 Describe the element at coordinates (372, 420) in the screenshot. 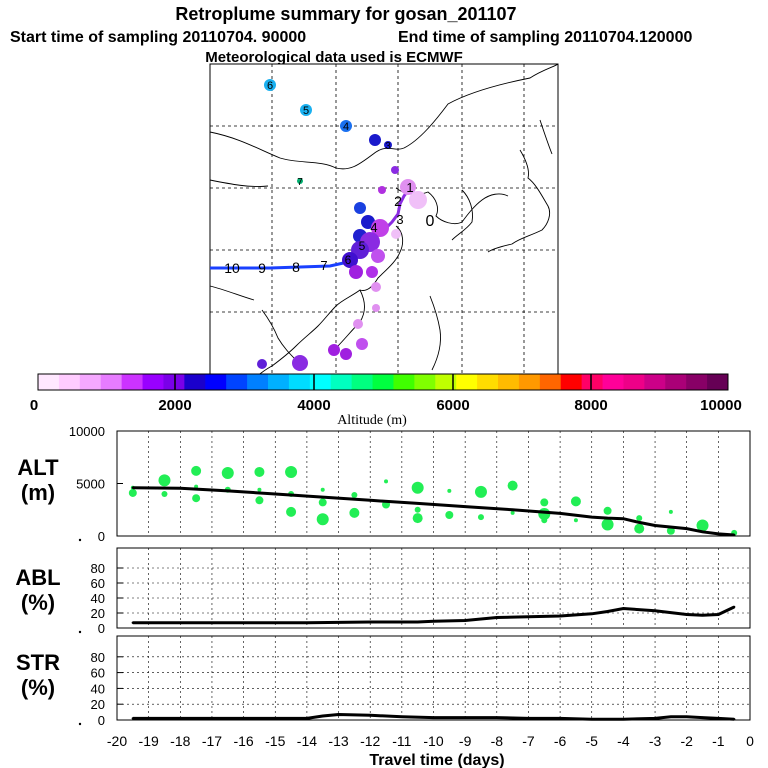

I see `colorbar-title: Altitude (m)` at that location.